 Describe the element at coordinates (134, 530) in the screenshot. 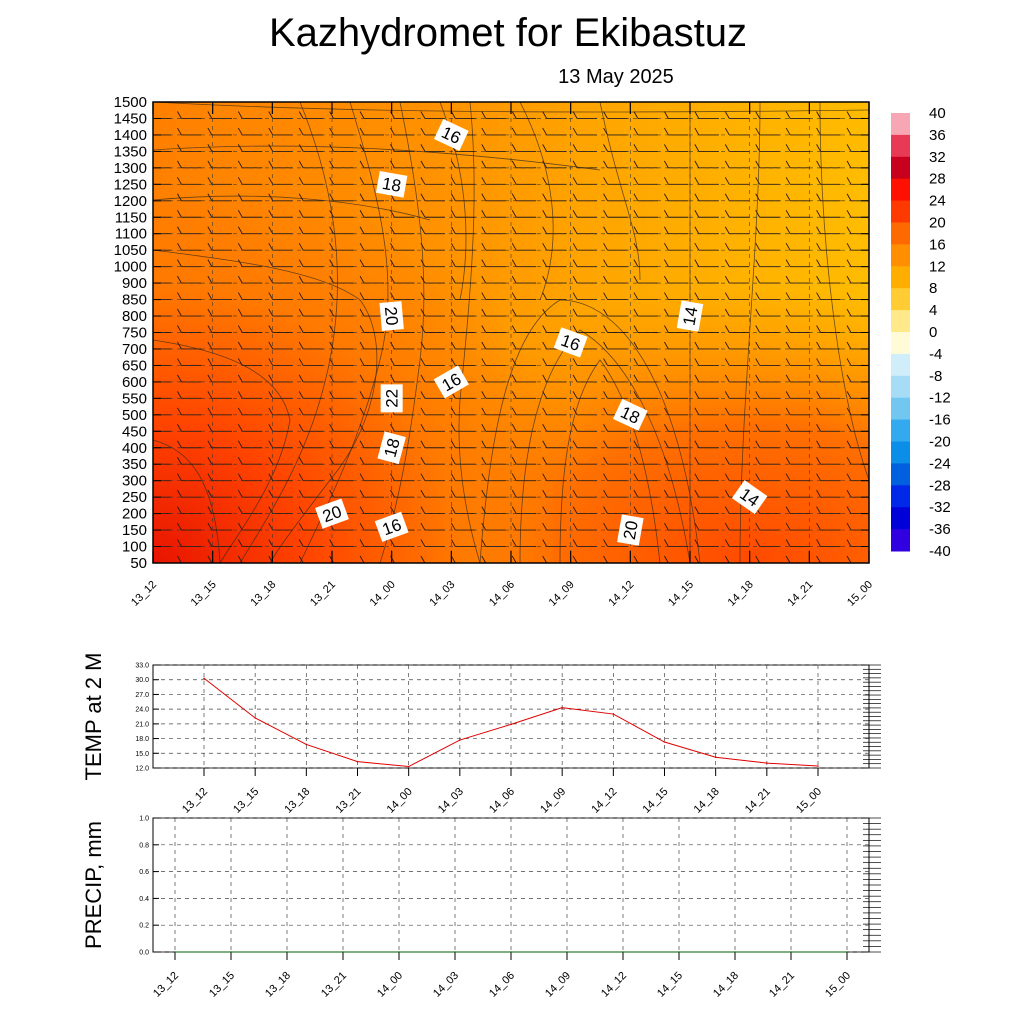

I see `y-tick-label: 150` at that location.